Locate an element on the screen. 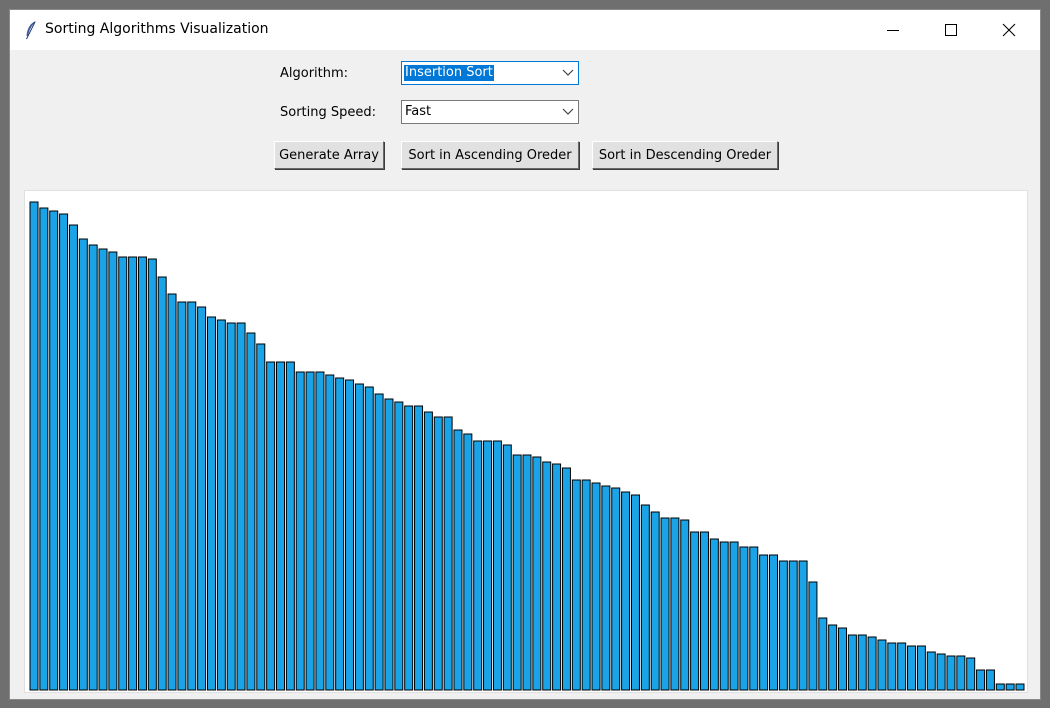 The width and height of the screenshot is (1050, 708). sort-descending-button: Sort in Descending Oreder is located at coordinates (685, 155).